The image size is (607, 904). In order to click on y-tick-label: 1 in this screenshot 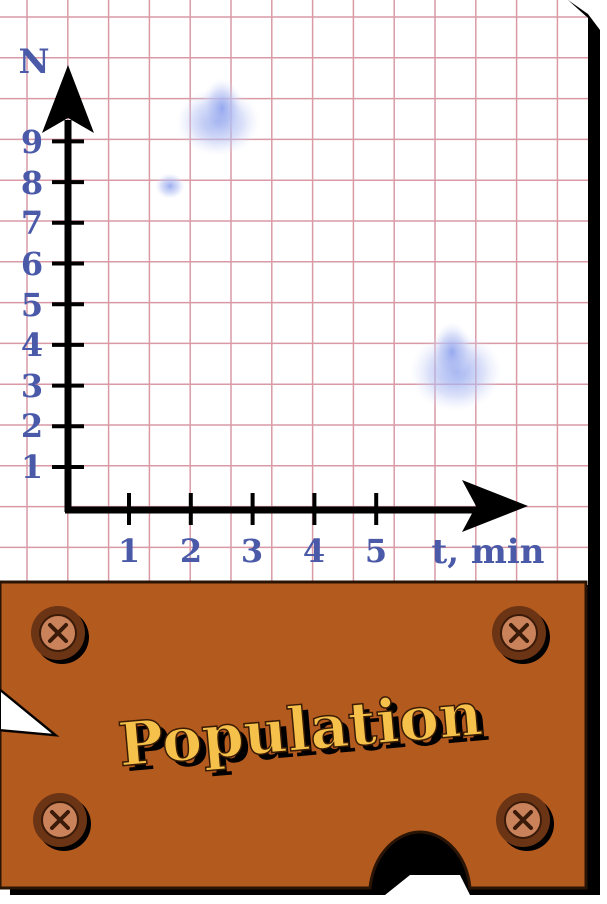, I will do `click(32, 467)`.